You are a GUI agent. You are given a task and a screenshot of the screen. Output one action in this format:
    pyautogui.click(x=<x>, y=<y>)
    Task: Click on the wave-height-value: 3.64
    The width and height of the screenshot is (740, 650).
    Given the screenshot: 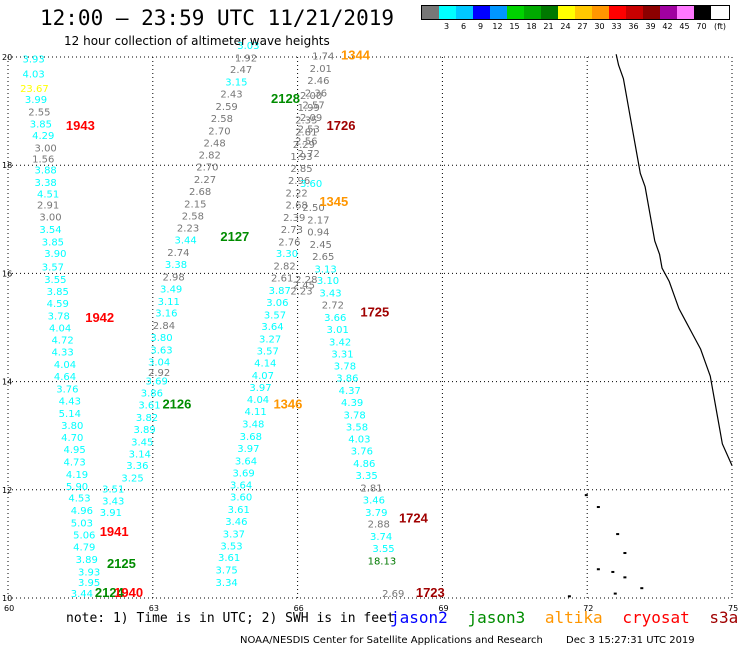 What is the action you would take?
    pyautogui.click(x=272, y=327)
    